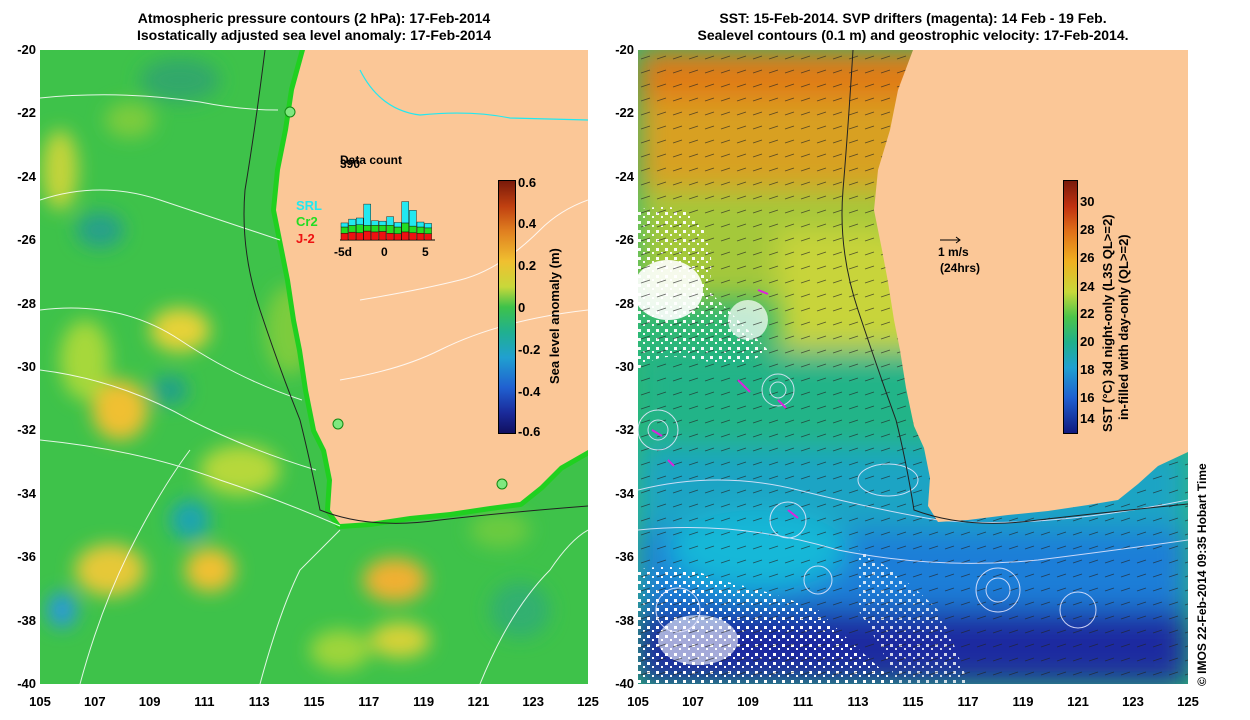 Image resolution: width=1250 pixels, height=720 pixels. Describe the element at coordinates (1133, 701) in the screenshot. I see `right-x-tick: 123` at that location.